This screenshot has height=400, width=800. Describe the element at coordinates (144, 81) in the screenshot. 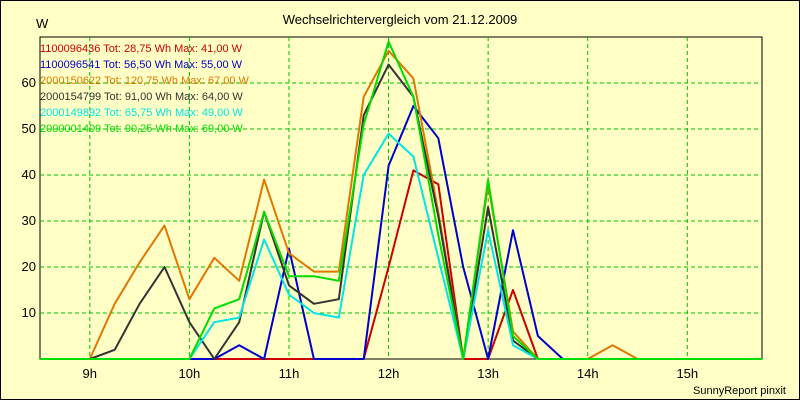

I see `legend-item: 2000150622 Tot: 120,75 Wh Max: 67,00 W` at that location.